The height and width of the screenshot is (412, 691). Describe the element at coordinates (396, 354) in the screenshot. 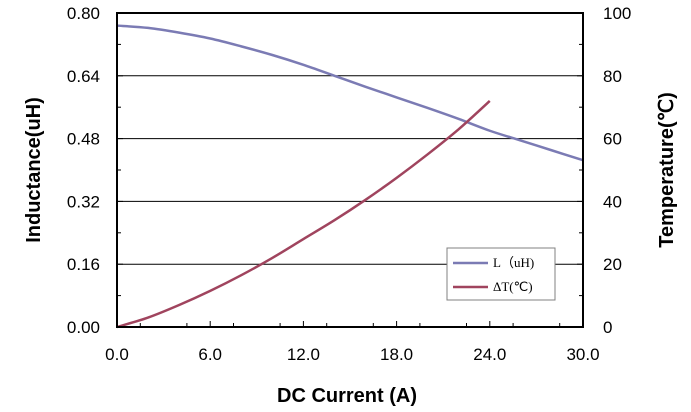

I see `x-tick-label: 18.0` at that location.